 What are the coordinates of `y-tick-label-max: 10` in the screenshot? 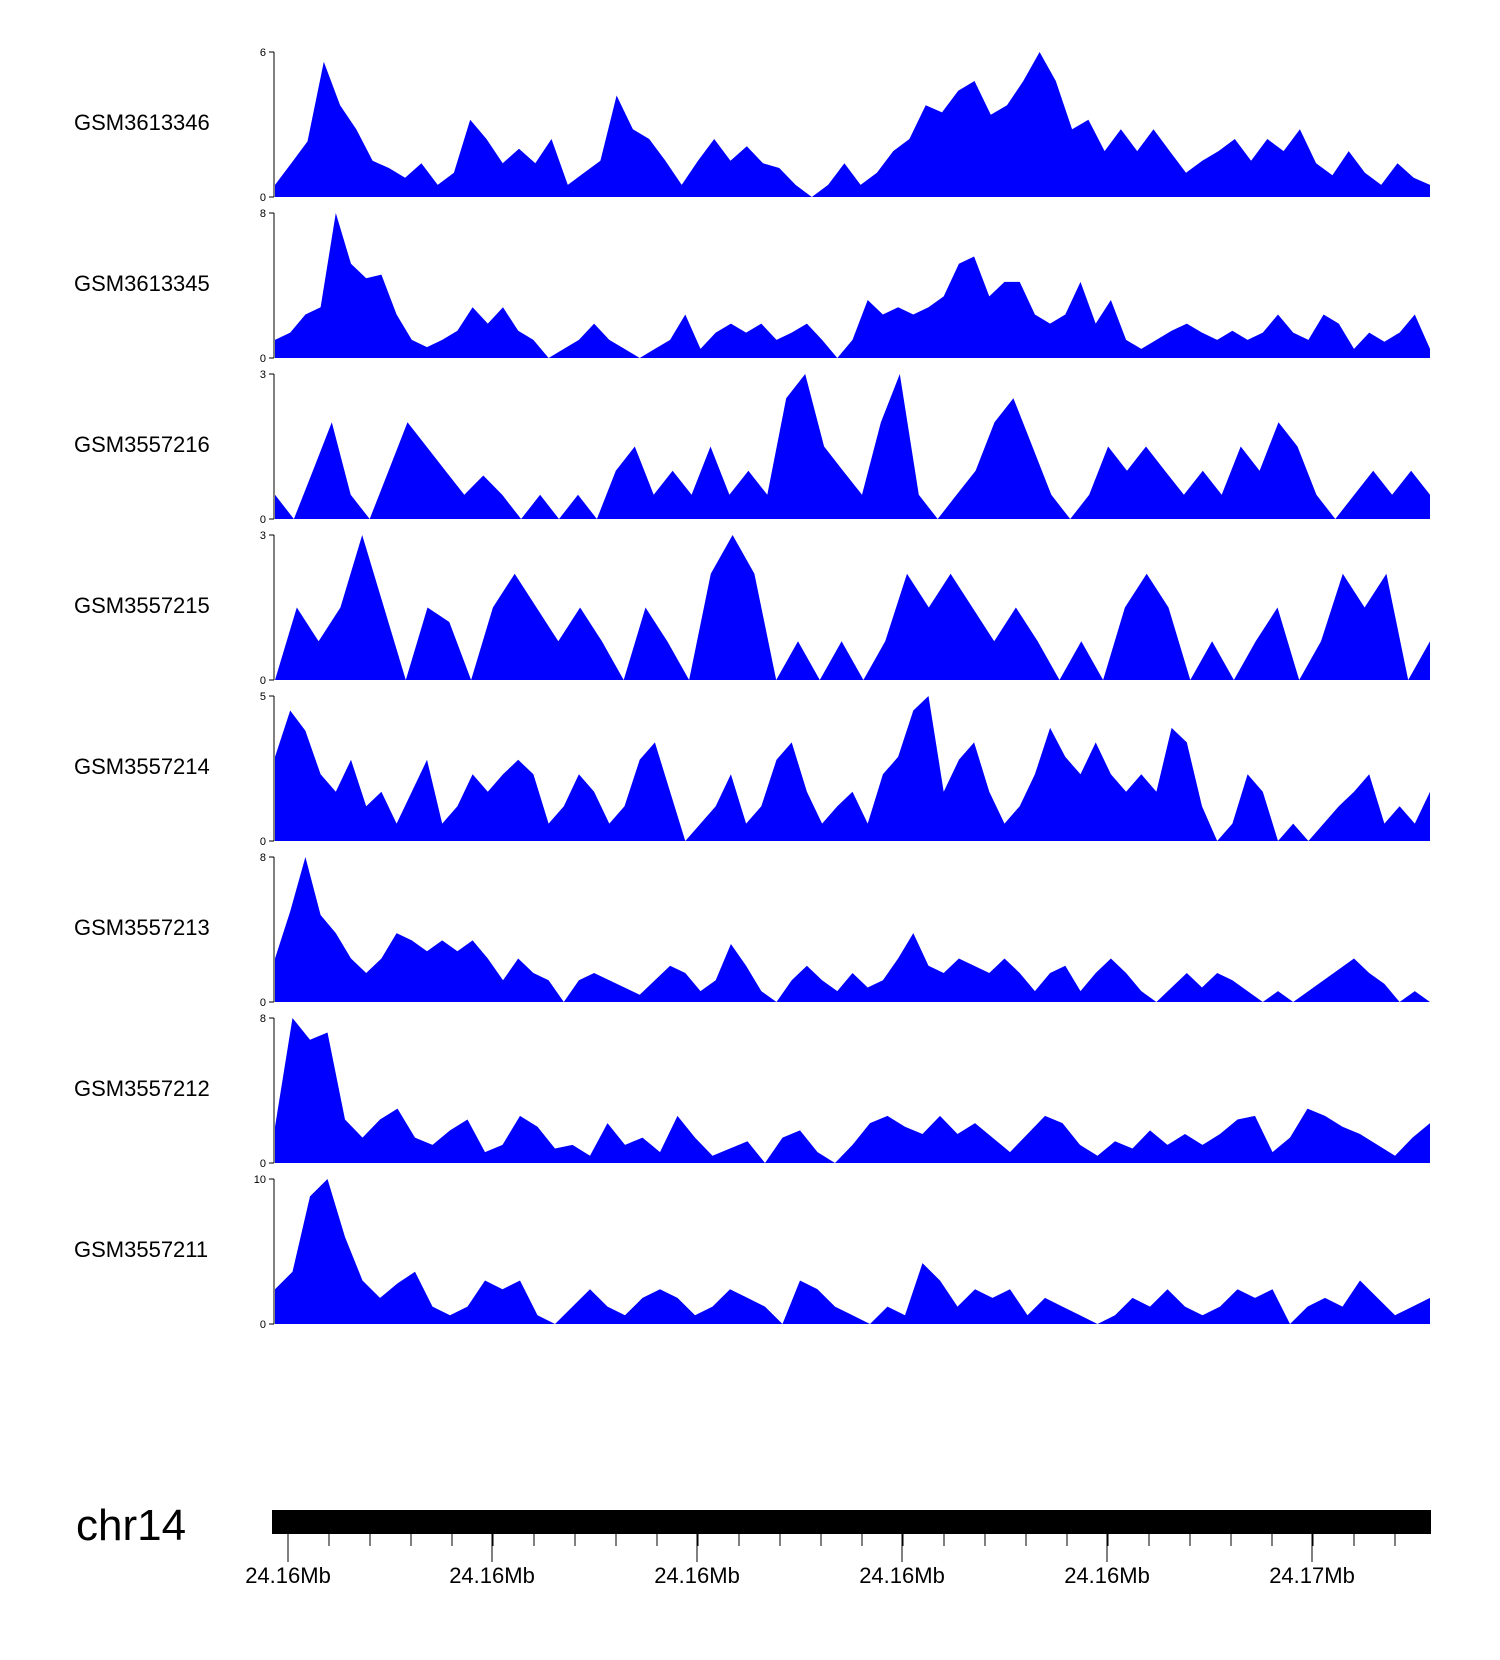 It's located at (260, 1180).